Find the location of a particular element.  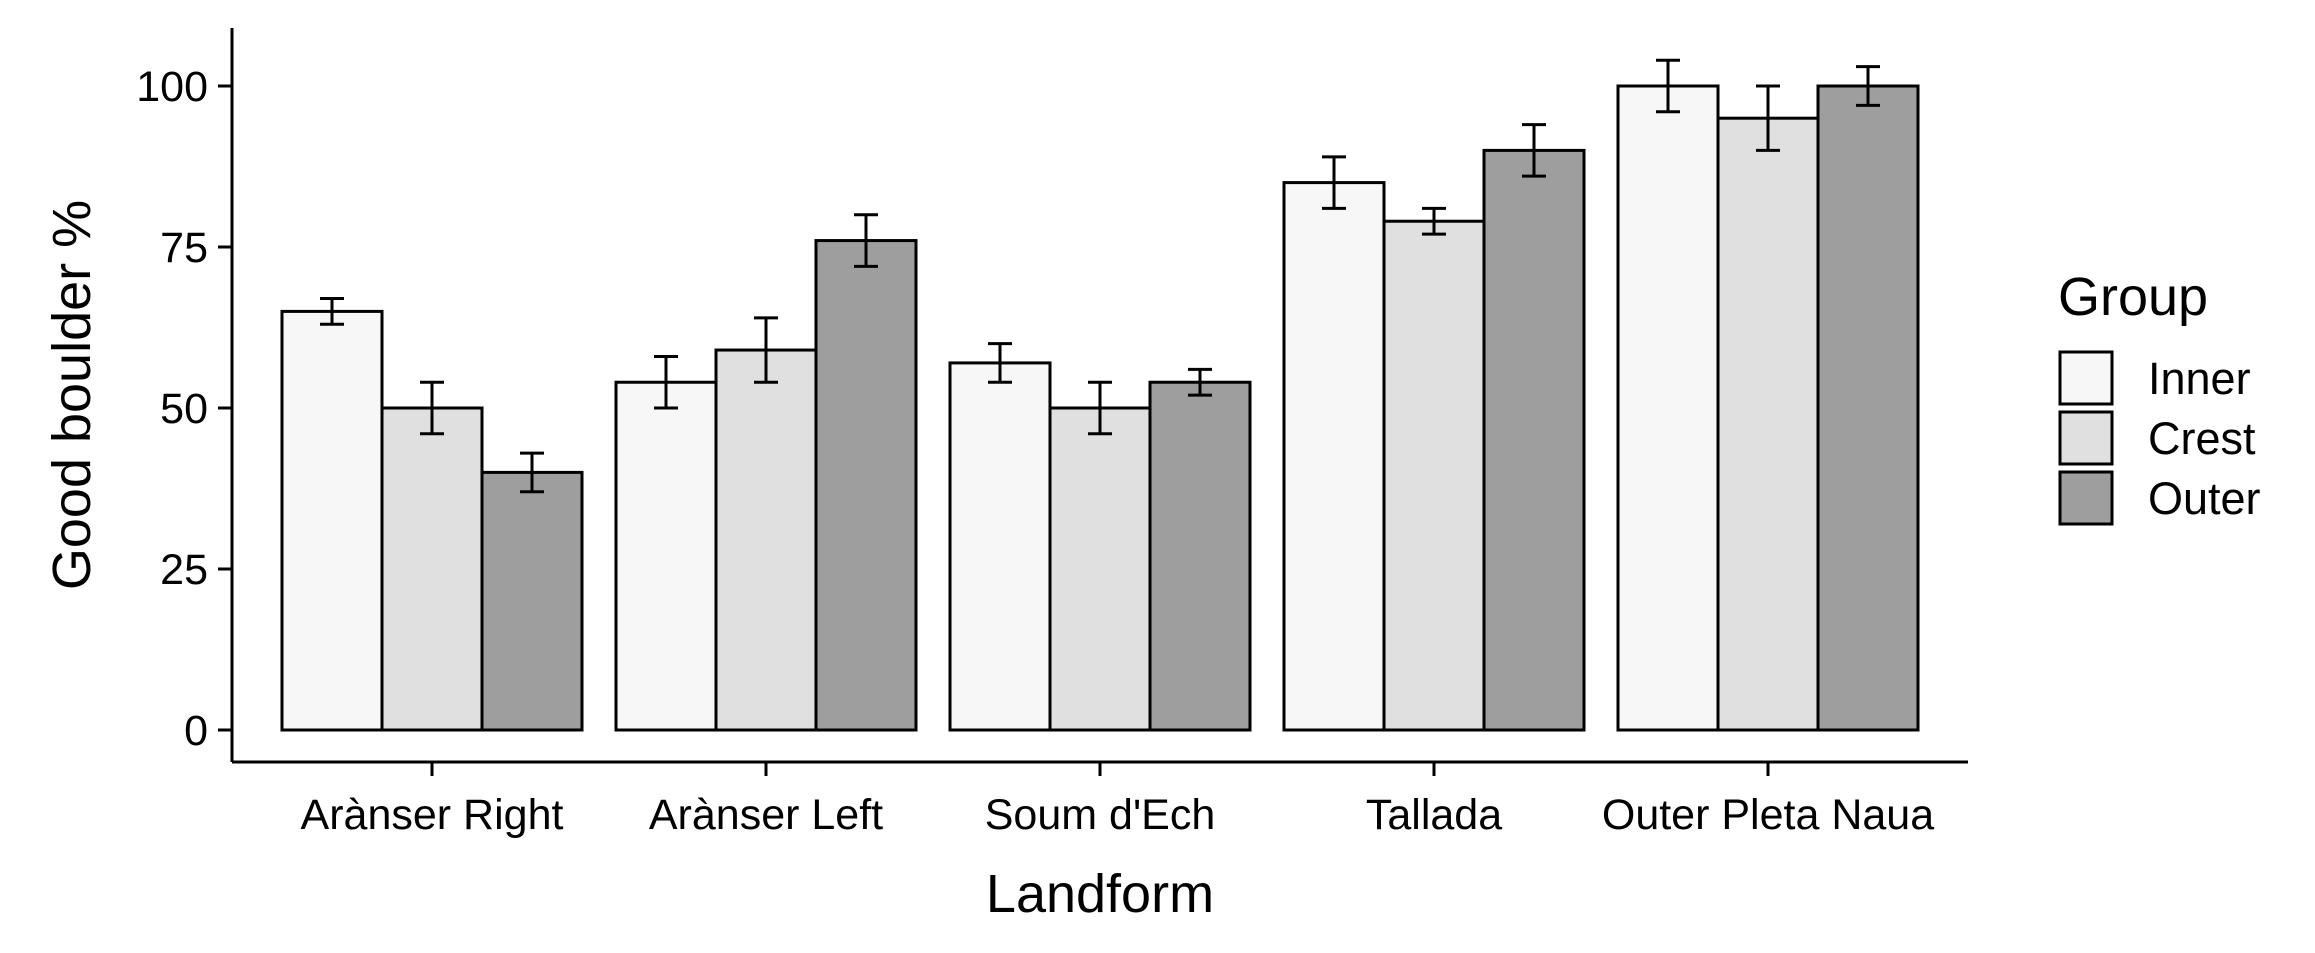

legend-label: Outer is located at coordinates (2204, 498).